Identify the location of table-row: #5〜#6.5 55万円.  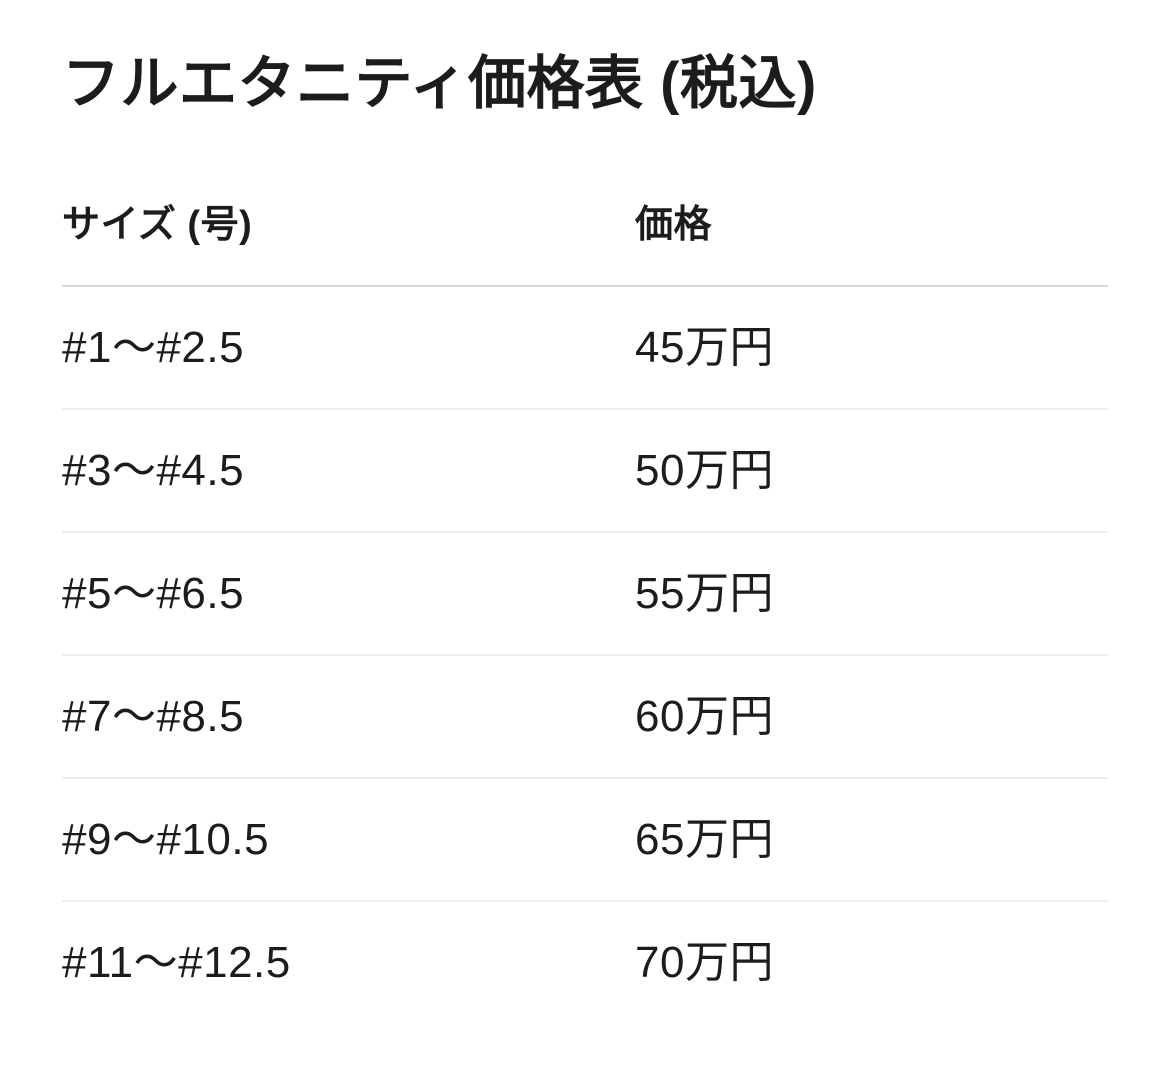
(585, 594).